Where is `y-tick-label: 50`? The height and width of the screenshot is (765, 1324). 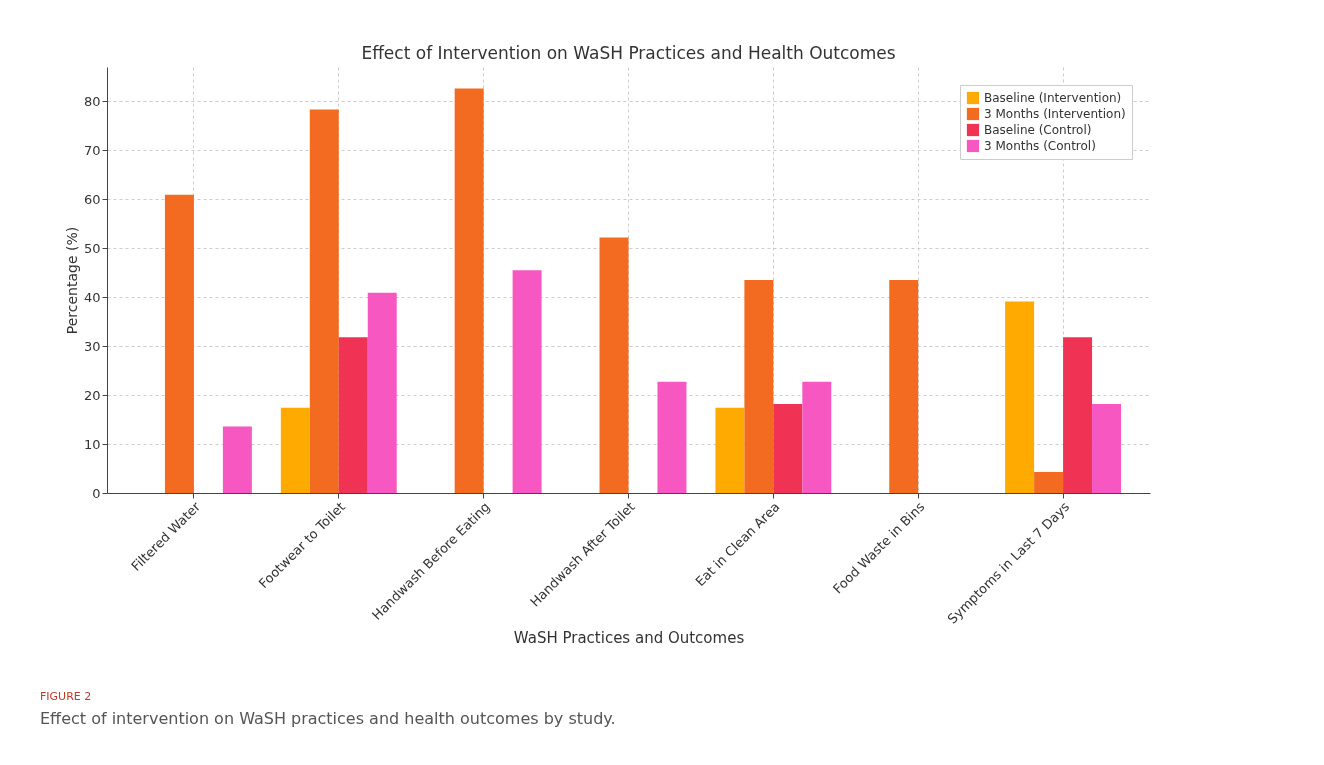 y-tick-label: 50 is located at coordinates (92, 248).